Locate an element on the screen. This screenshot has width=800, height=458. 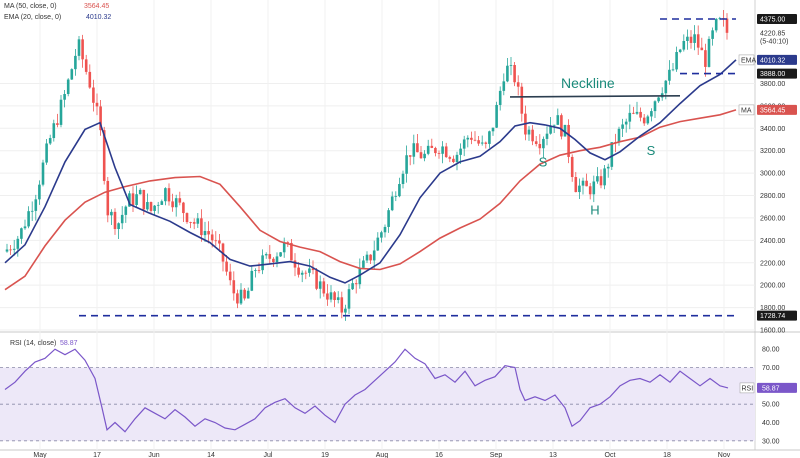
rsi-series-tag-label: RSI is located at coordinates (748, 388).